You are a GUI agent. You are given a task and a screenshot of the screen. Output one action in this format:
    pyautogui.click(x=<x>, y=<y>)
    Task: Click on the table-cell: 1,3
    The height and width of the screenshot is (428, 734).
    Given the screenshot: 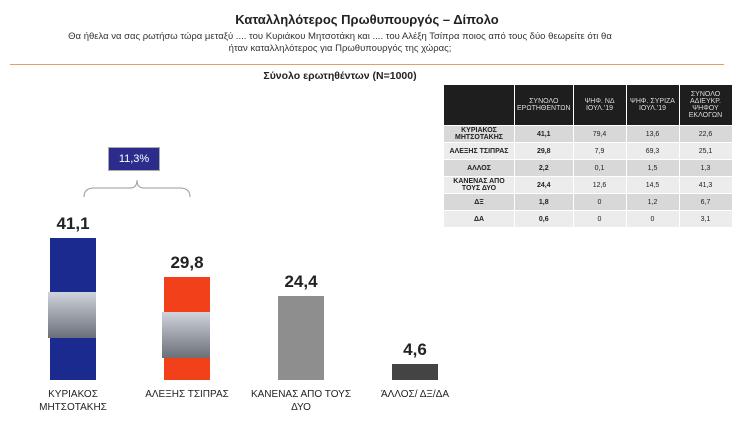 What is the action you would take?
    pyautogui.click(x=705, y=168)
    